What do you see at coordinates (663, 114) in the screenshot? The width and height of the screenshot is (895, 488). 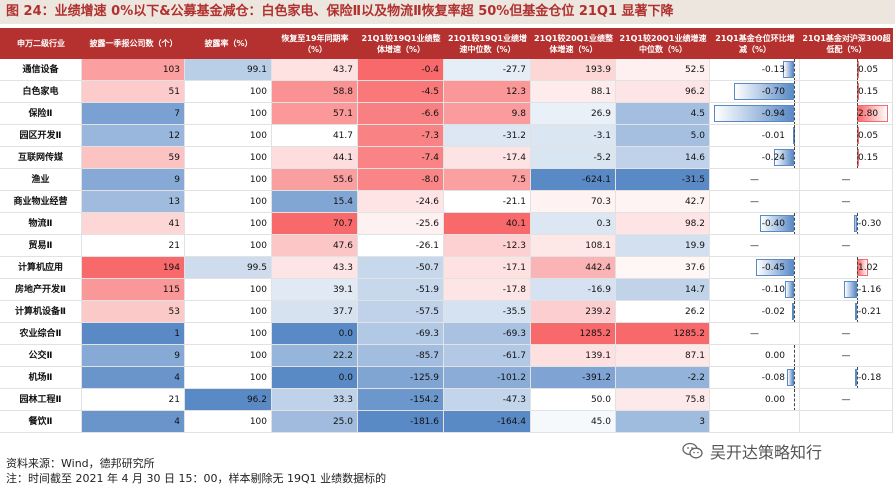 I see `cell-growth_vs20_median: 4.5` at bounding box center [663, 114].